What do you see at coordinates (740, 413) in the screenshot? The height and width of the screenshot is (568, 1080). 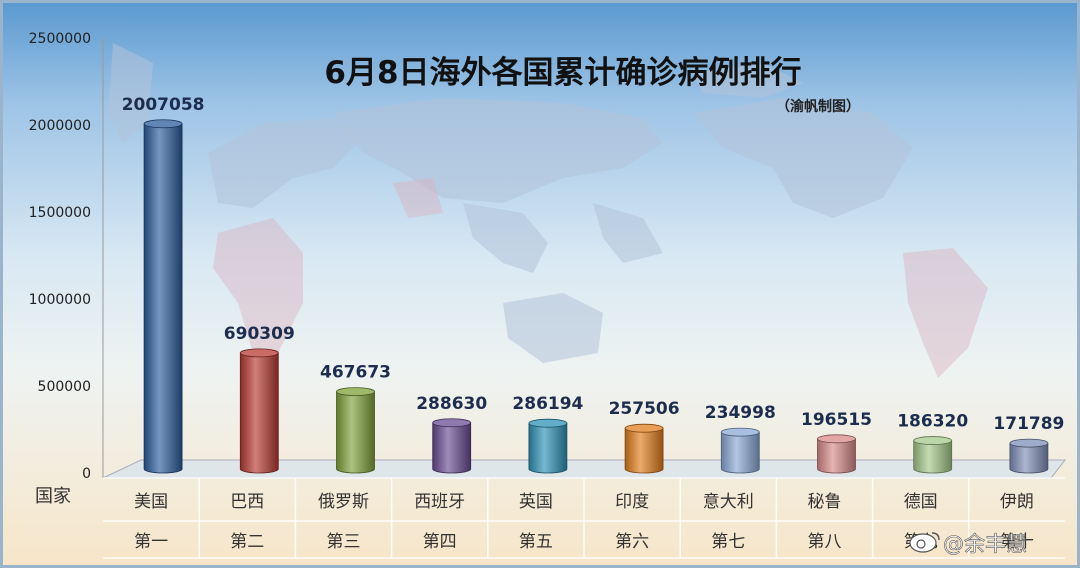 I see `bar-value-label: 234998` at bounding box center [740, 413].